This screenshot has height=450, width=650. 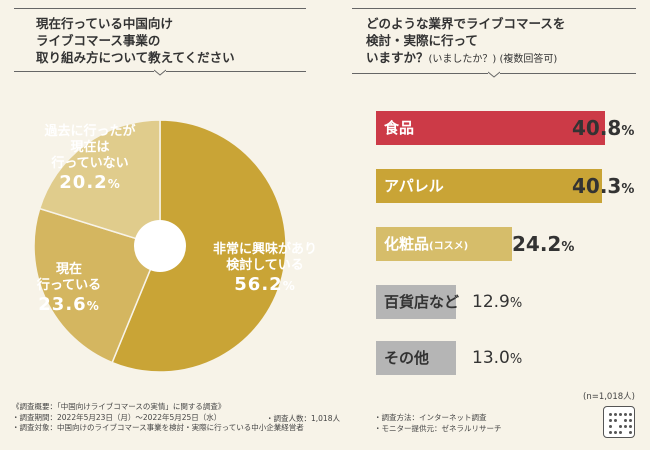 What do you see at coordinates (158, 427) in the screenshot?
I see `survey-target: ・調査対象：中国向けのライブコマース事業を検討・実際に行っている中小企業経営者` at bounding box center [158, 427].